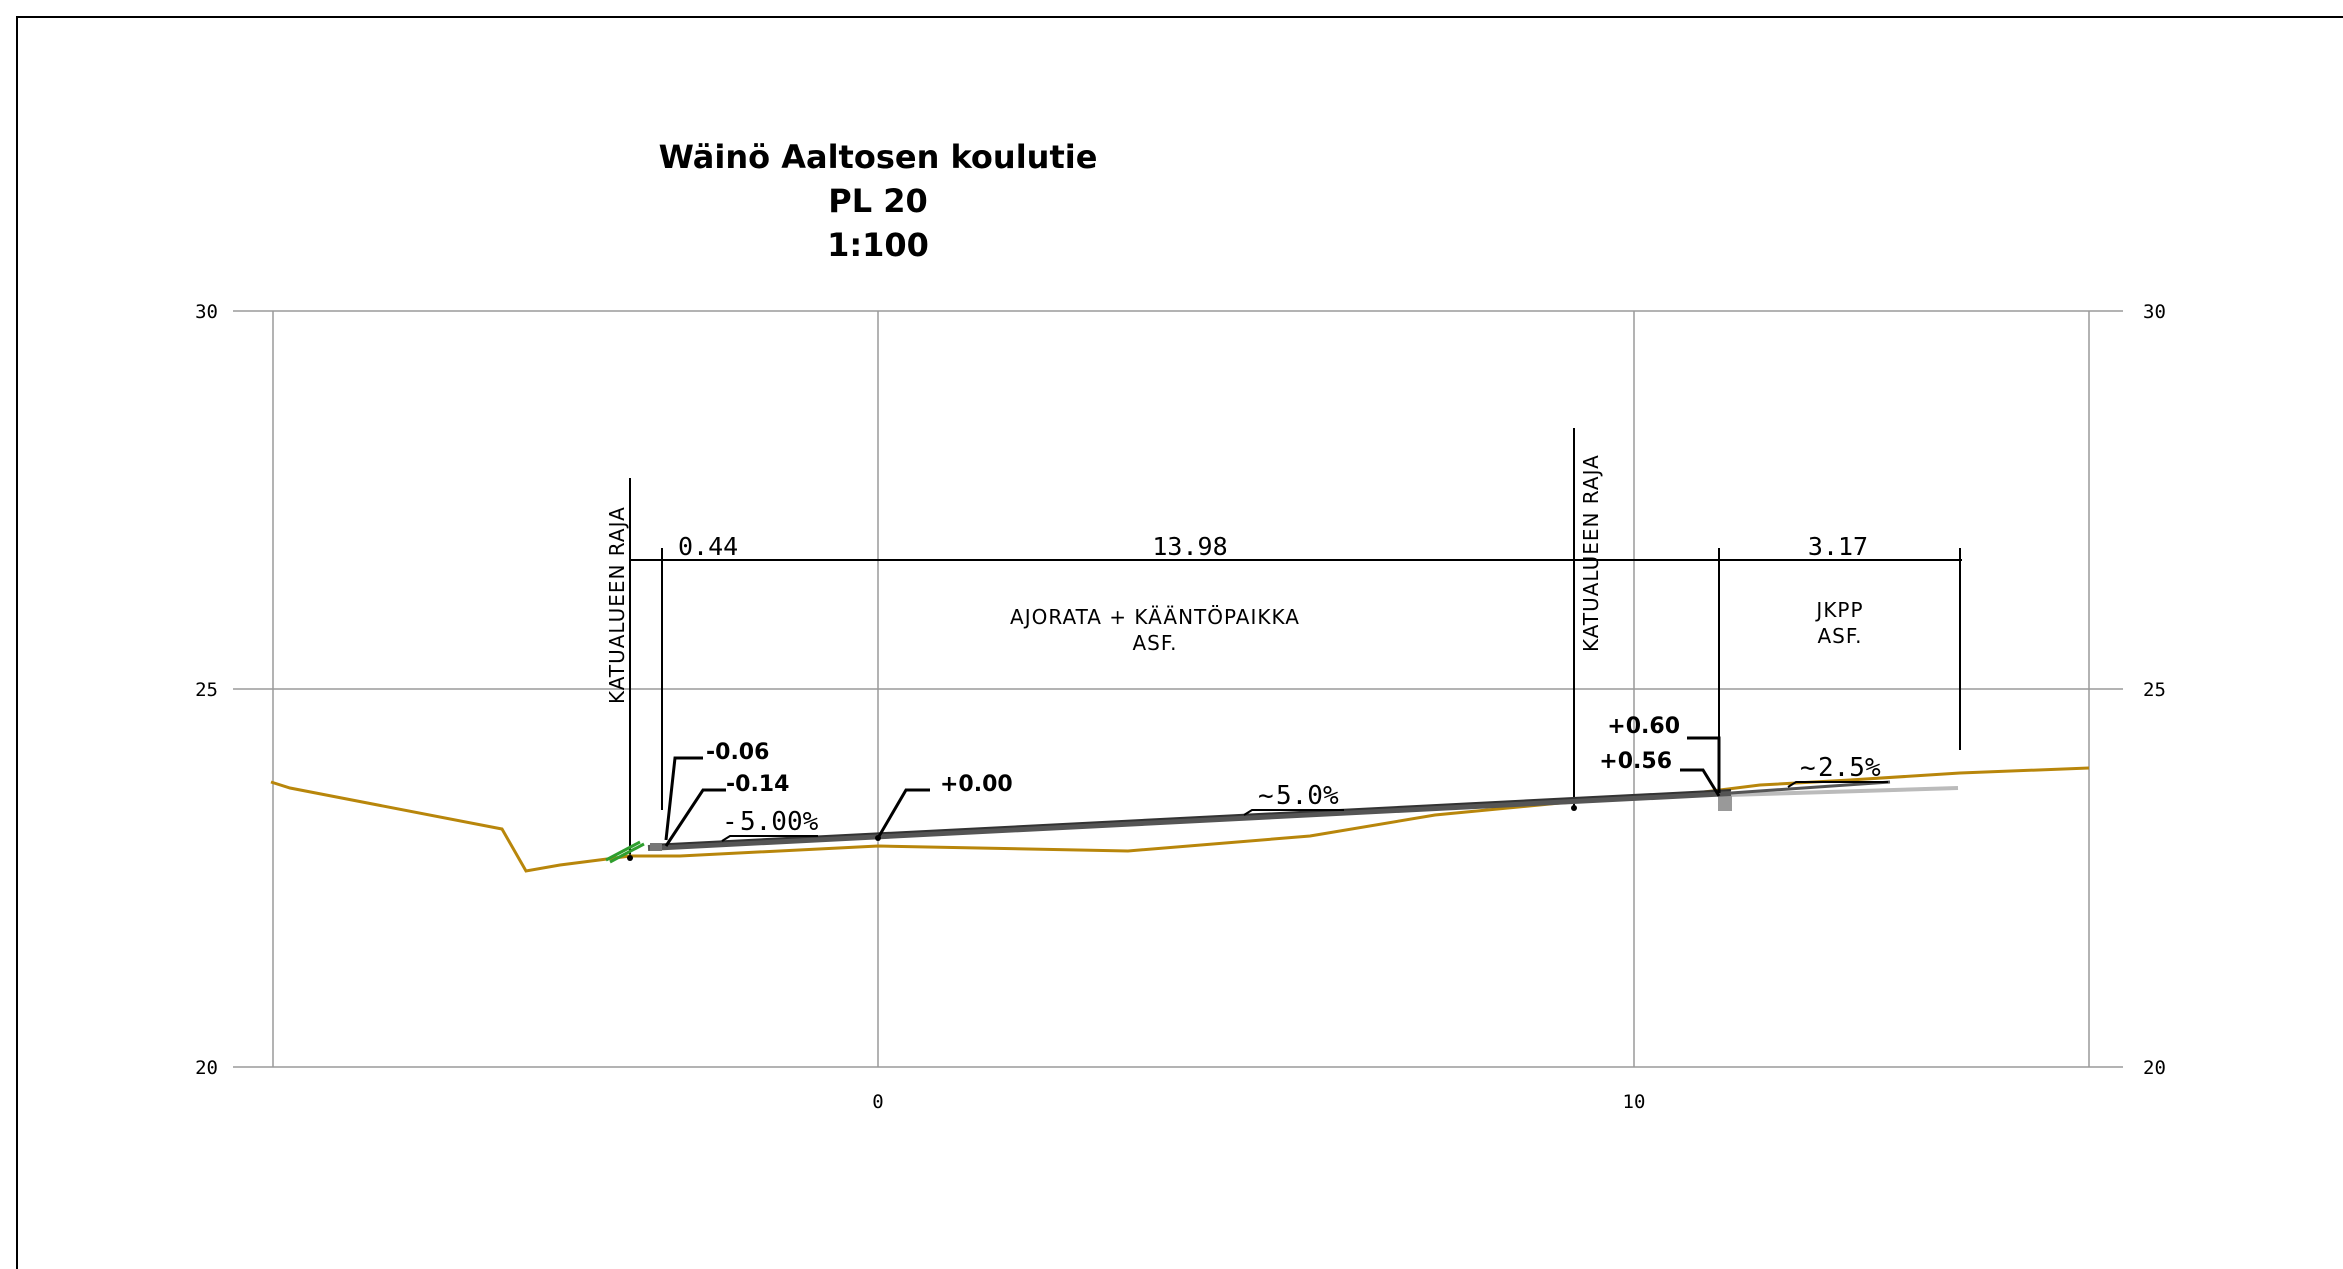 The height and width of the screenshot is (1269, 2343). I want to click on leader-right-bottom, so click(1700, 782).